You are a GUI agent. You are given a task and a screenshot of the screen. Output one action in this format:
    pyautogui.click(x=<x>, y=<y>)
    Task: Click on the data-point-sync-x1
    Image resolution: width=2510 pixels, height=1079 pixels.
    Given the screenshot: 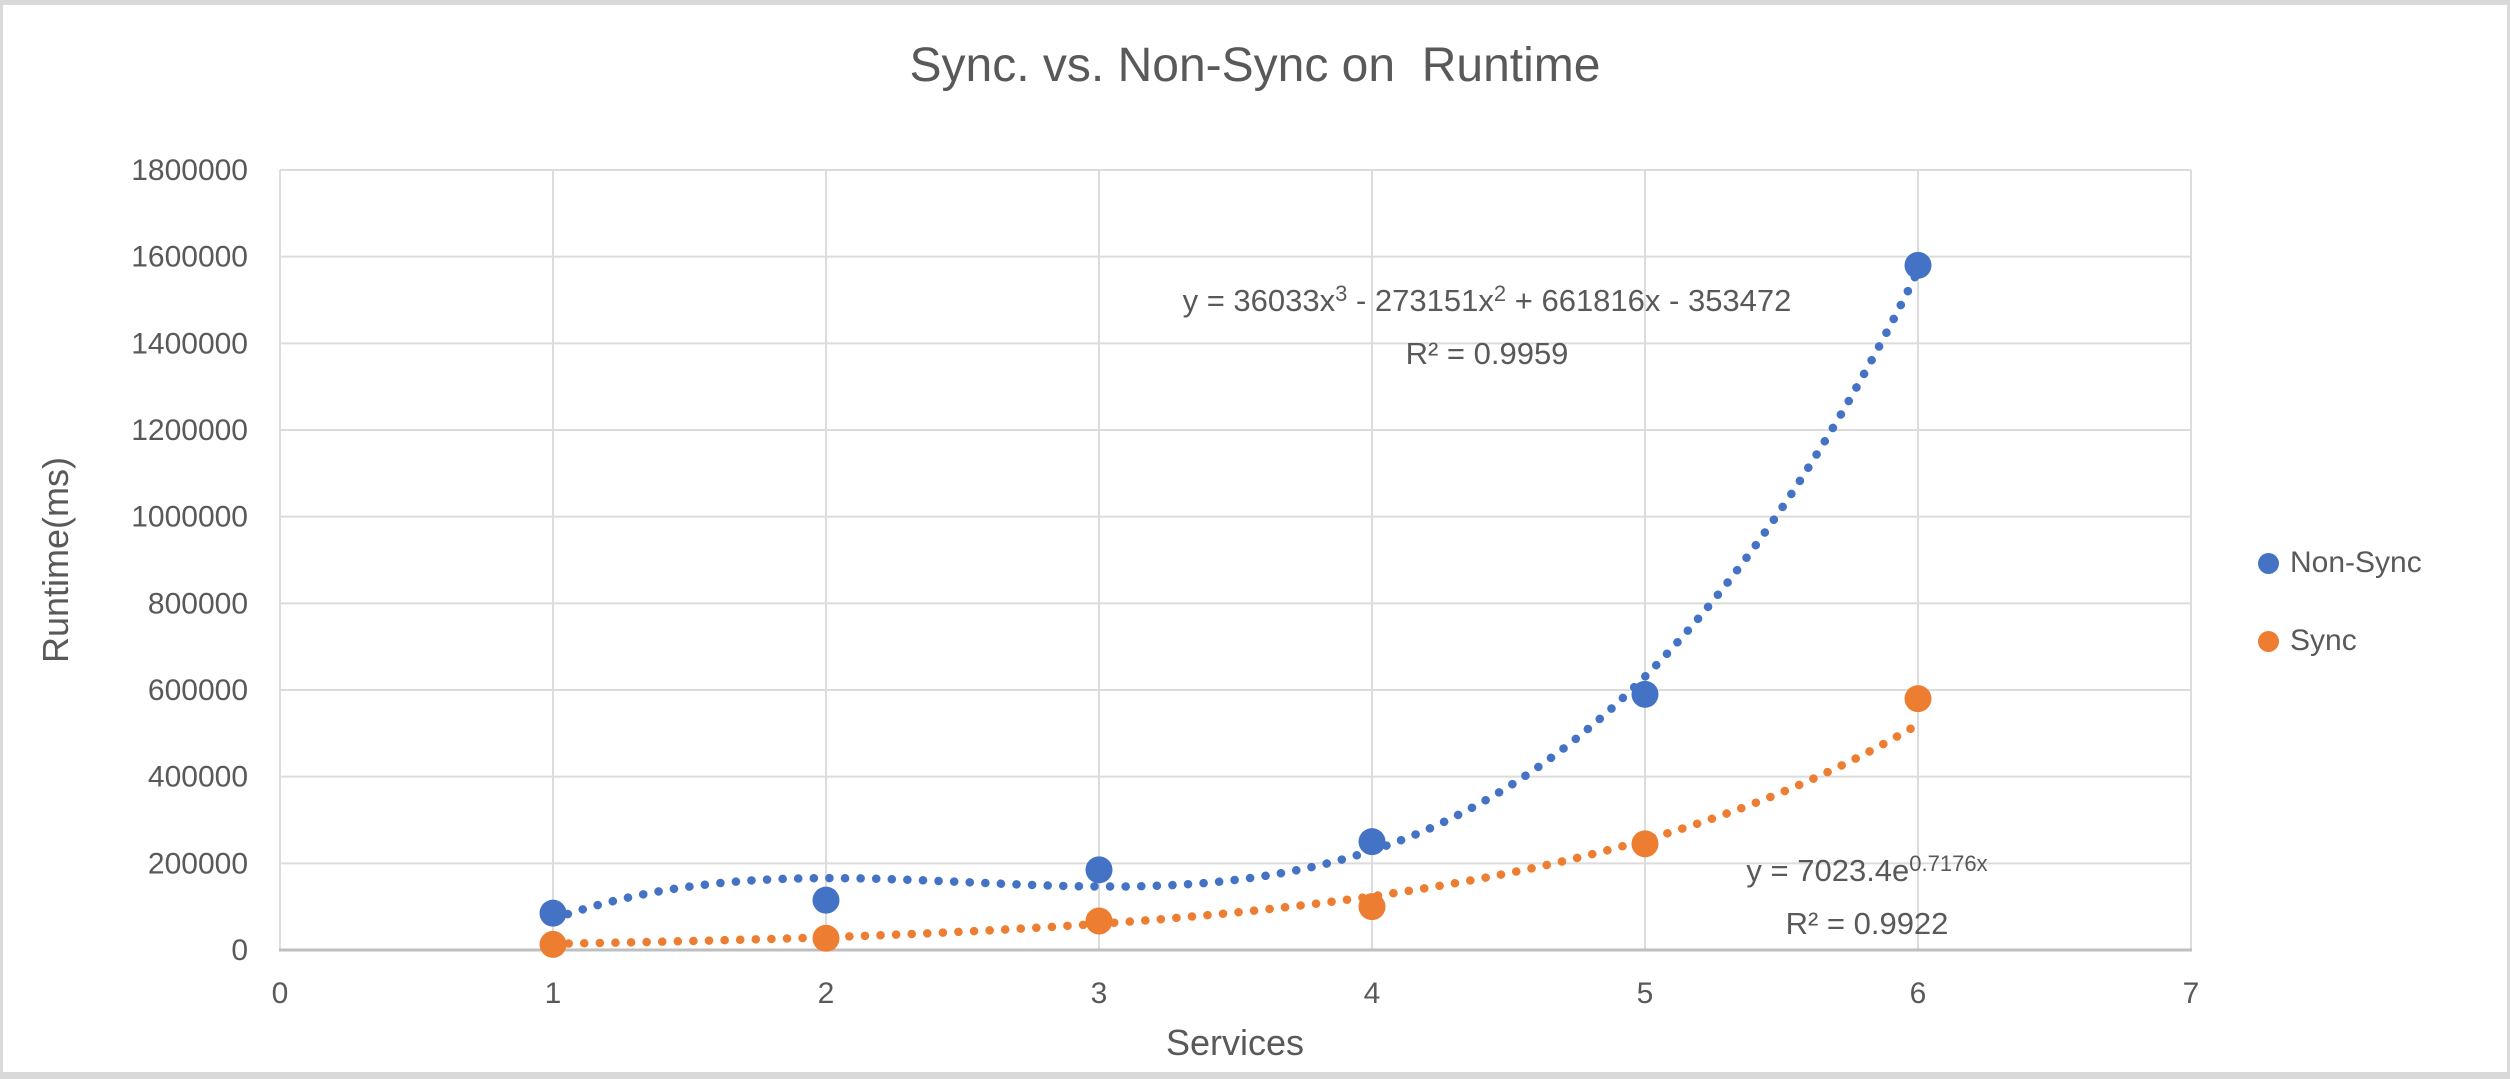 What is the action you would take?
    pyautogui.click(x=553, y=944)
    